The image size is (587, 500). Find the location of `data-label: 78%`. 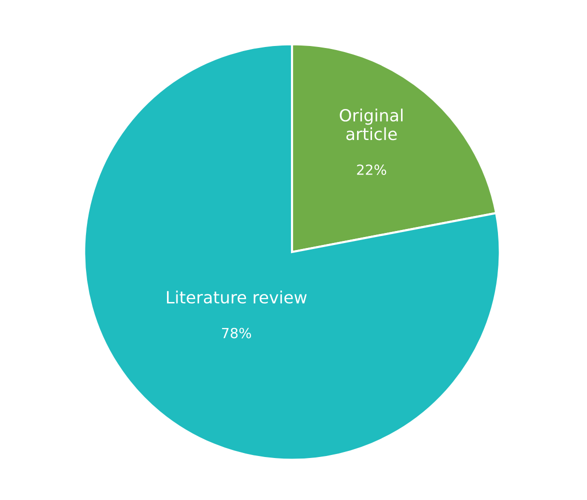

data-label: 78% is located at coordinates (237, 333).